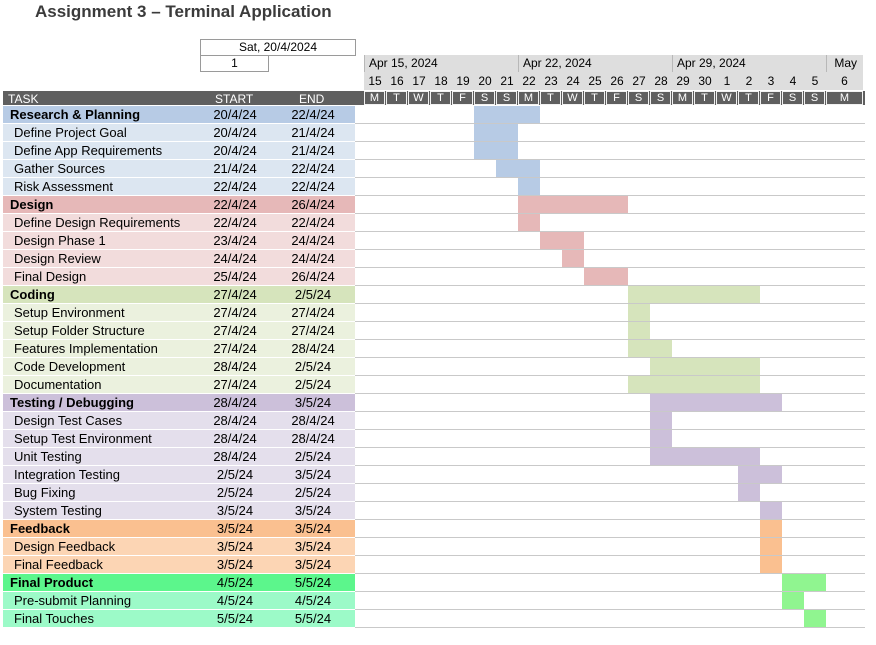  What do you see at coordinates (179, 114) in the screenshot?
I see `phase-row: Research & Planning 20/4/24 22/4/24` at bounding box center [179, 114].